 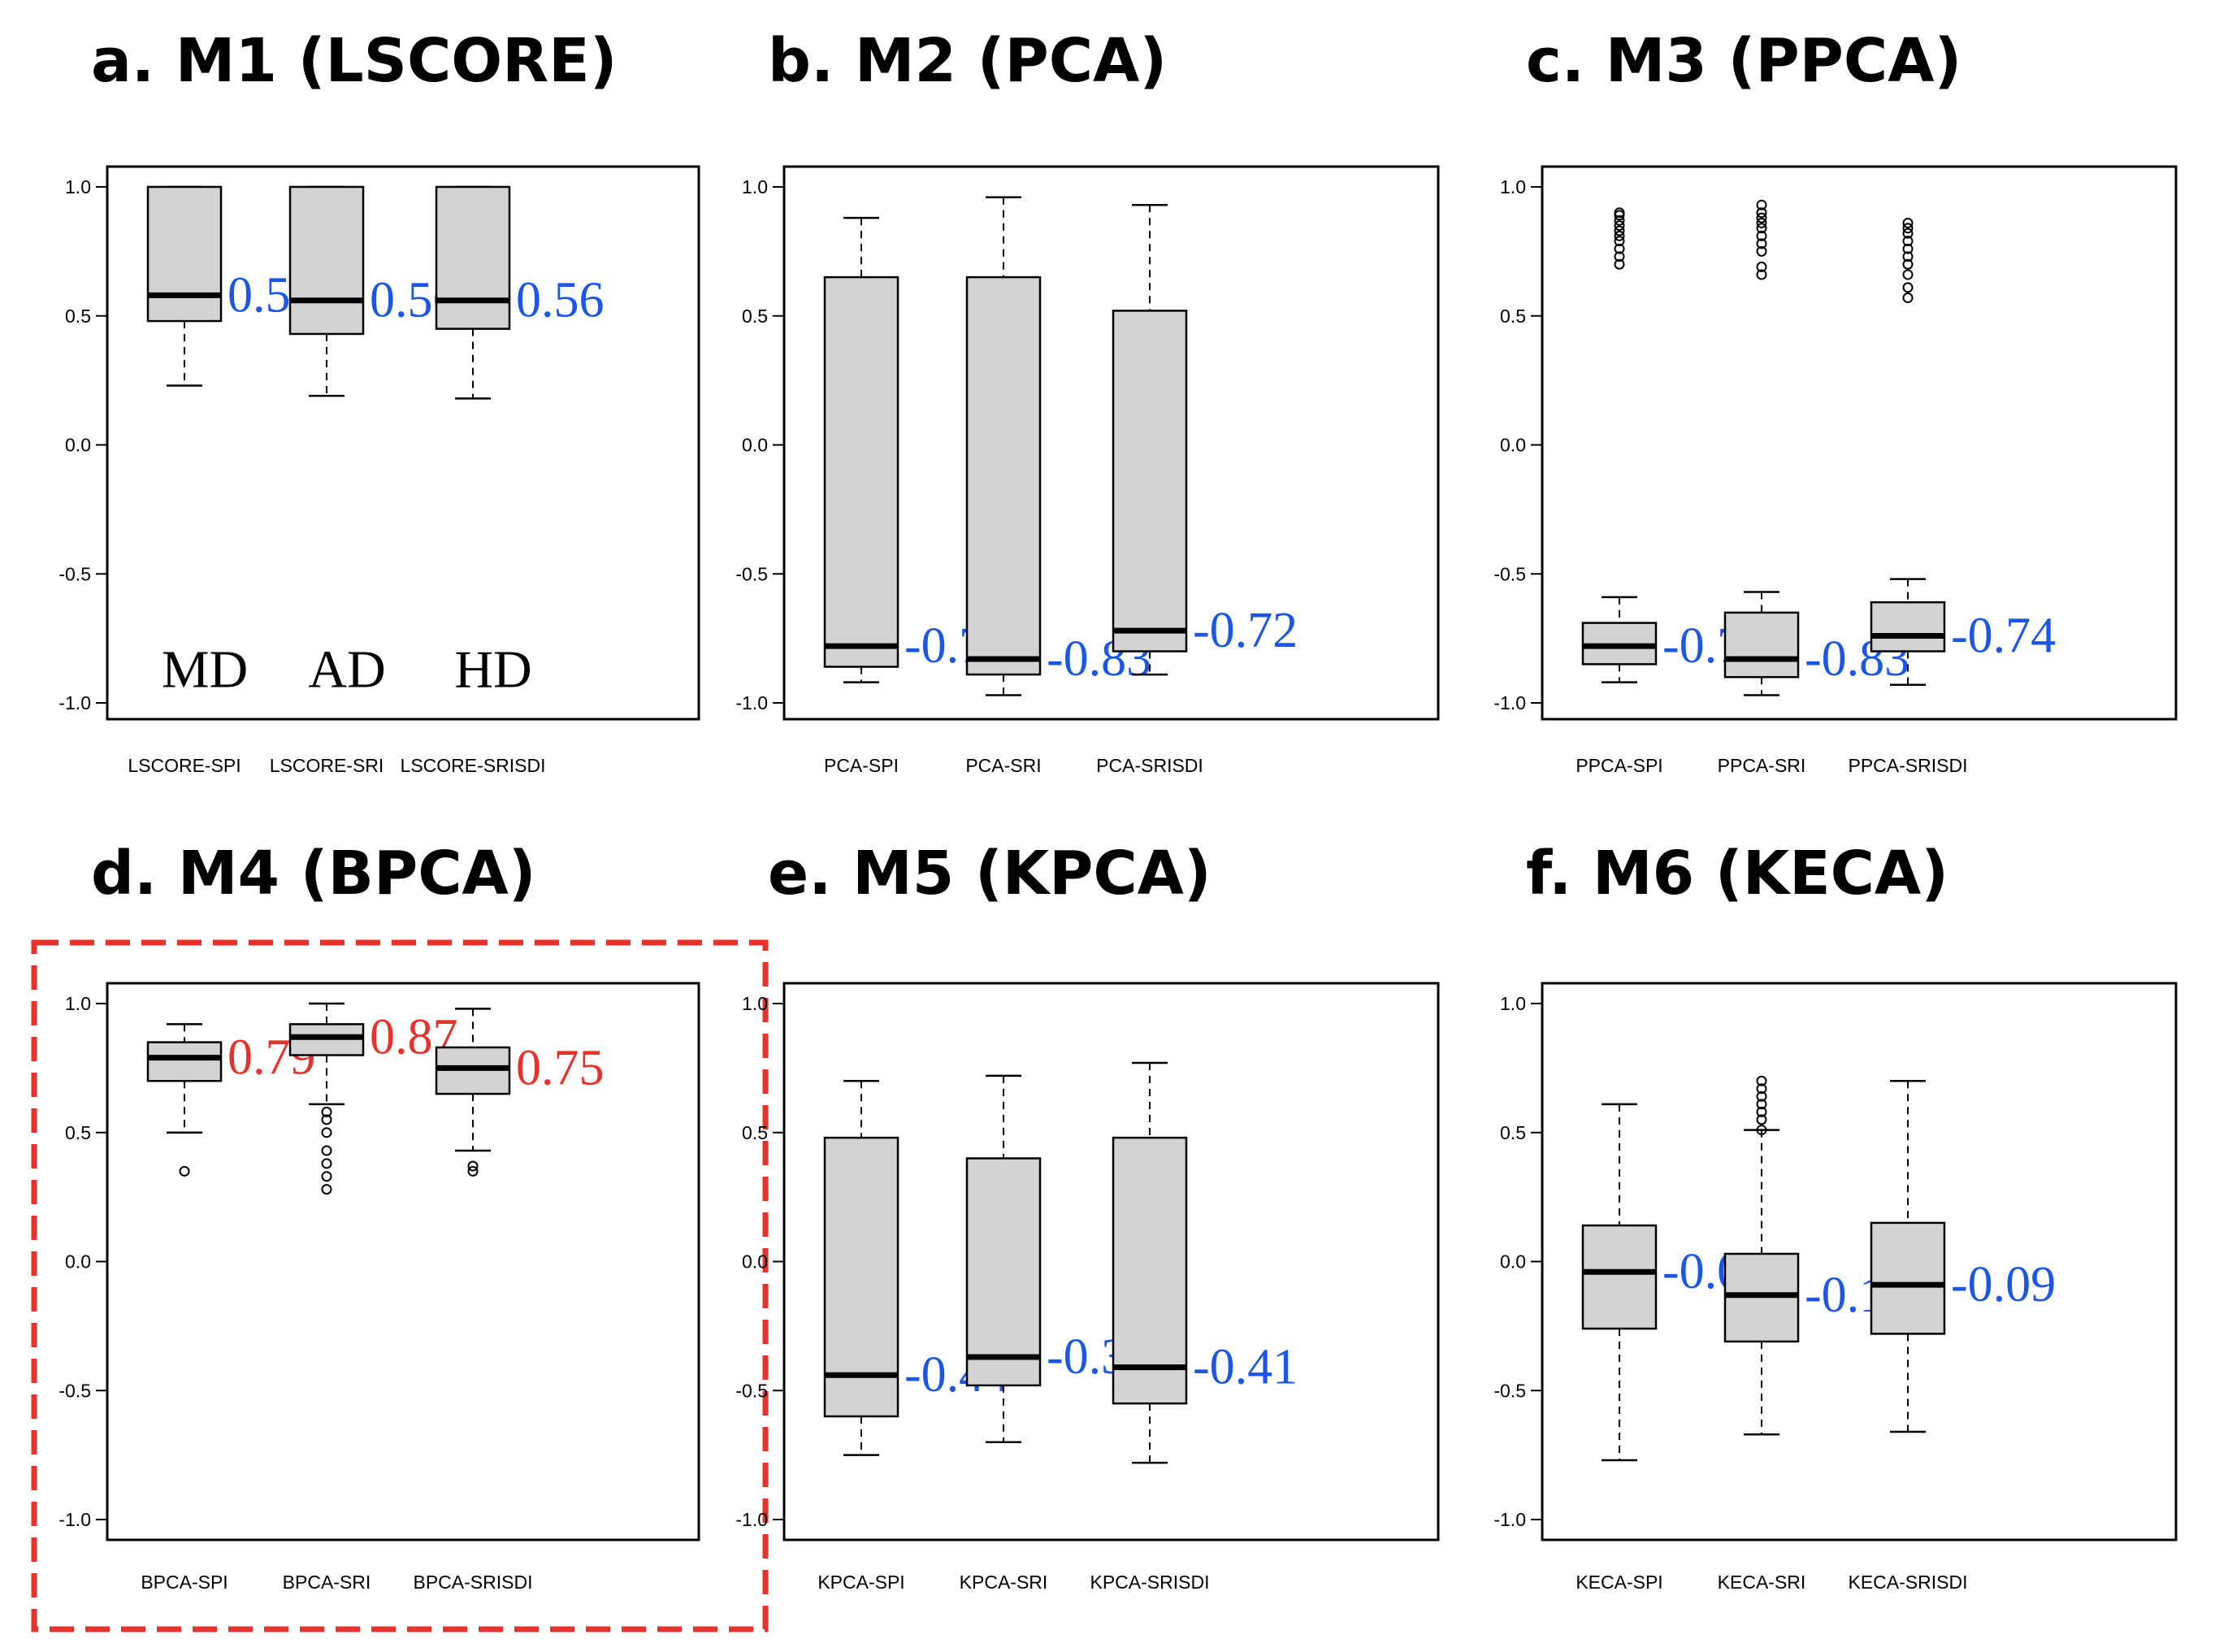 I want to click on box-3: -0.72 PCA-SRISDI, so click(x=1197, y=490).